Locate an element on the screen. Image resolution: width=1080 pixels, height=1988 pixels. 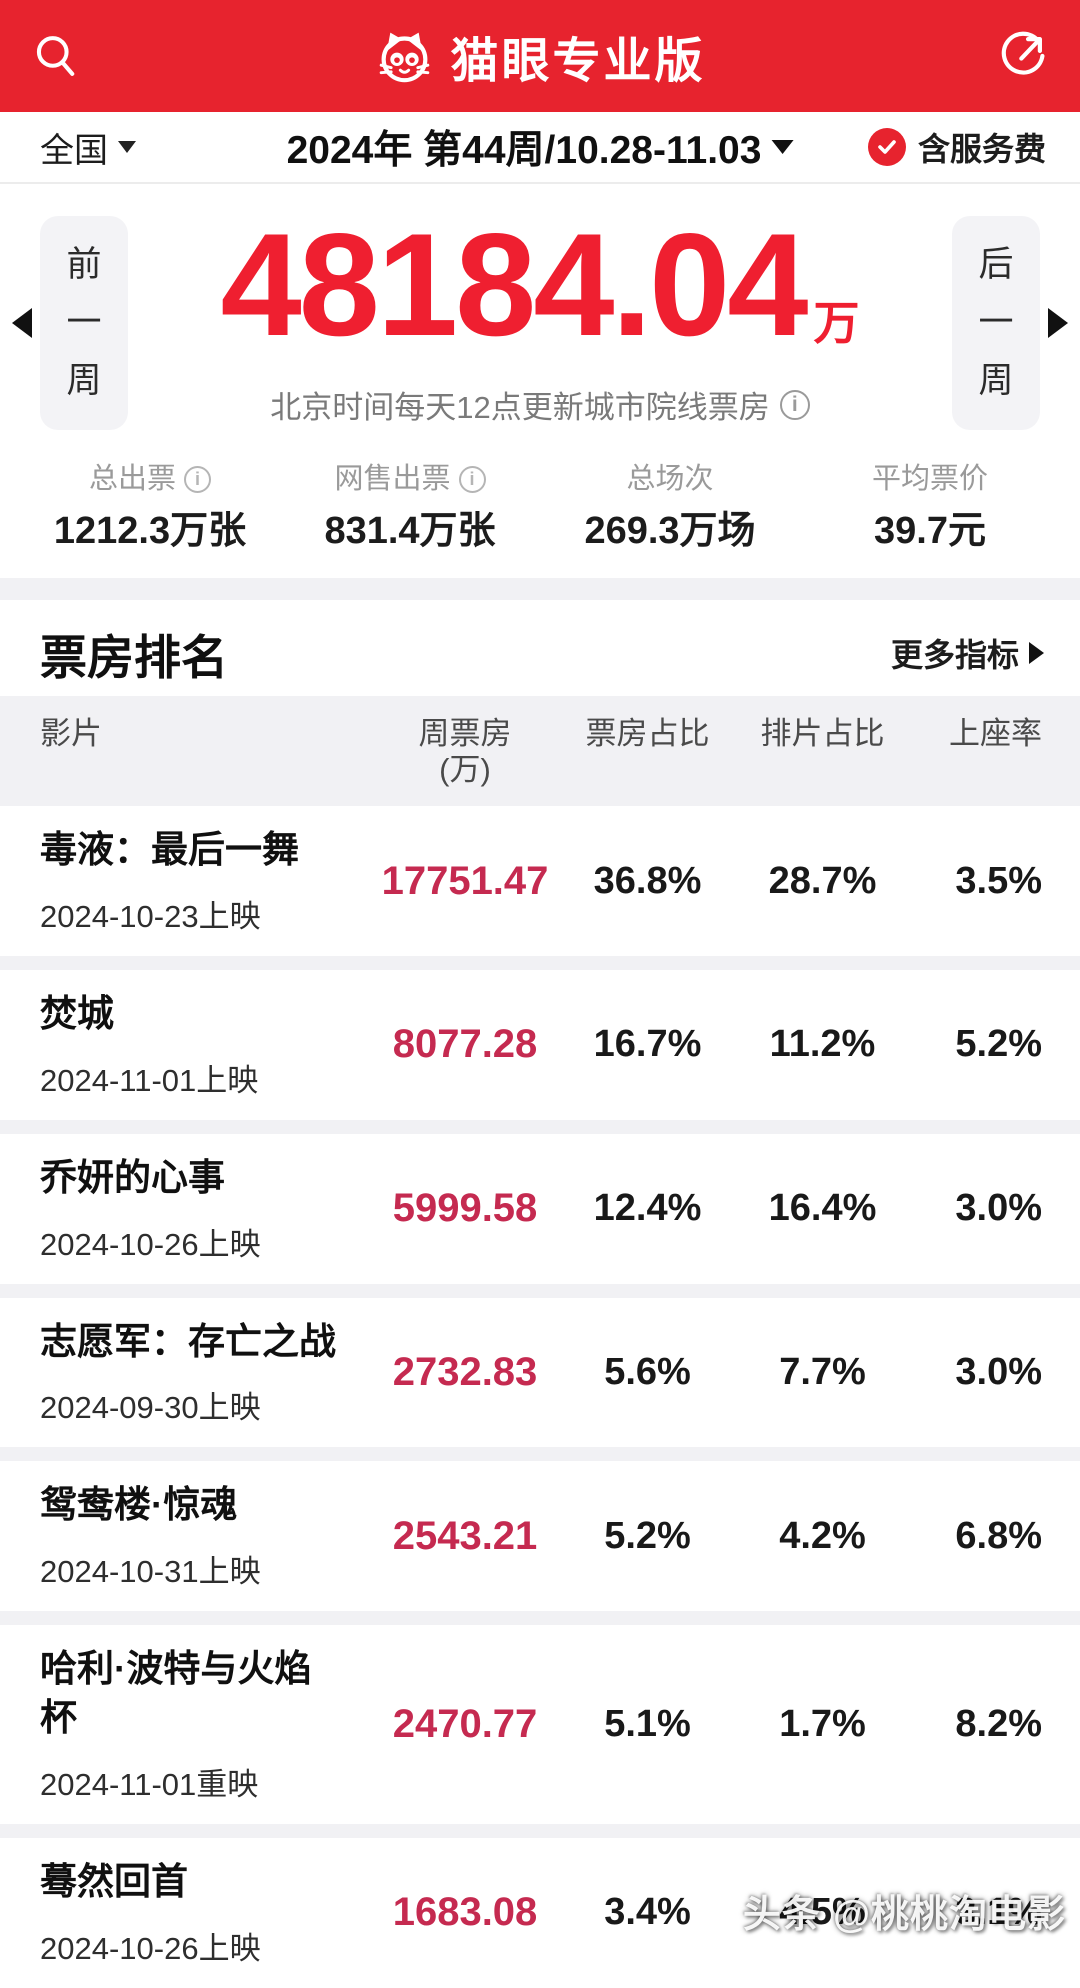
week-boxoffice-value: 8077.28 is located at coordinates (465, 1044).